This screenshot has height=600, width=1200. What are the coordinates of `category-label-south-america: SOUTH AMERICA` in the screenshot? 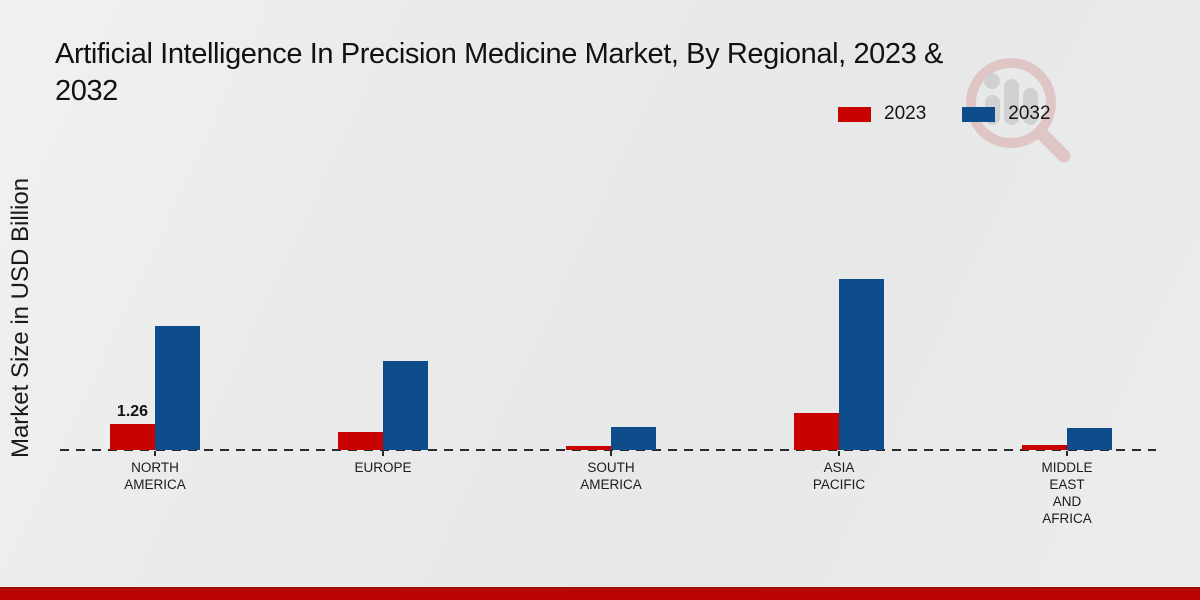 It's located at (611, 476).